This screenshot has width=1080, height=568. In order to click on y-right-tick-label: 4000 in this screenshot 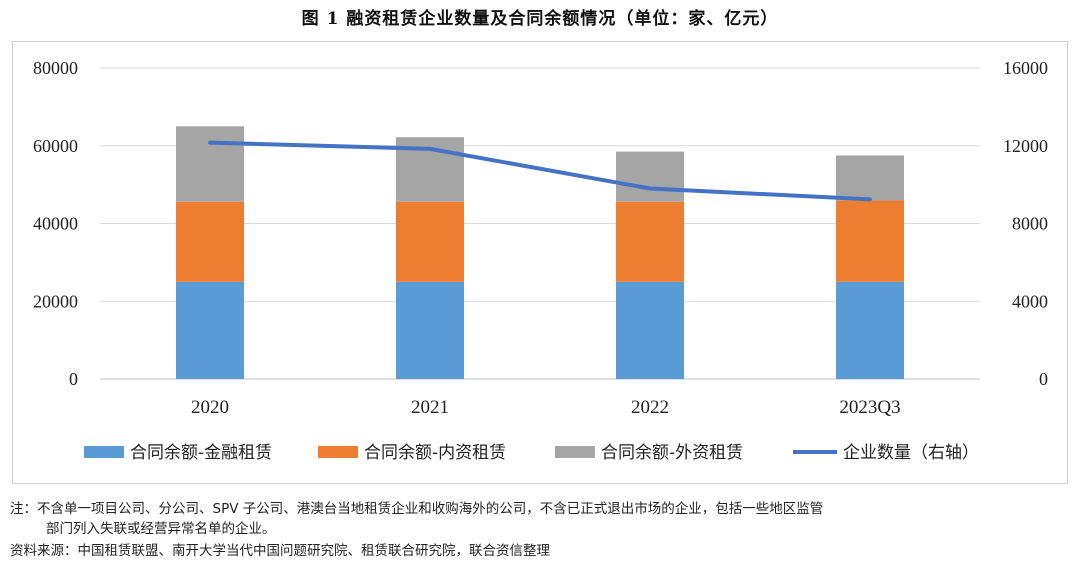, I will do `click(1030, 301)`.